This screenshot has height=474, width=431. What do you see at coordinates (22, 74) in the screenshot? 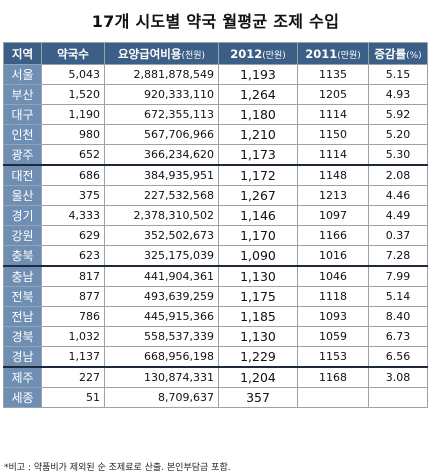
I see `region-cell: 서울` at bounding box center [22, 74].